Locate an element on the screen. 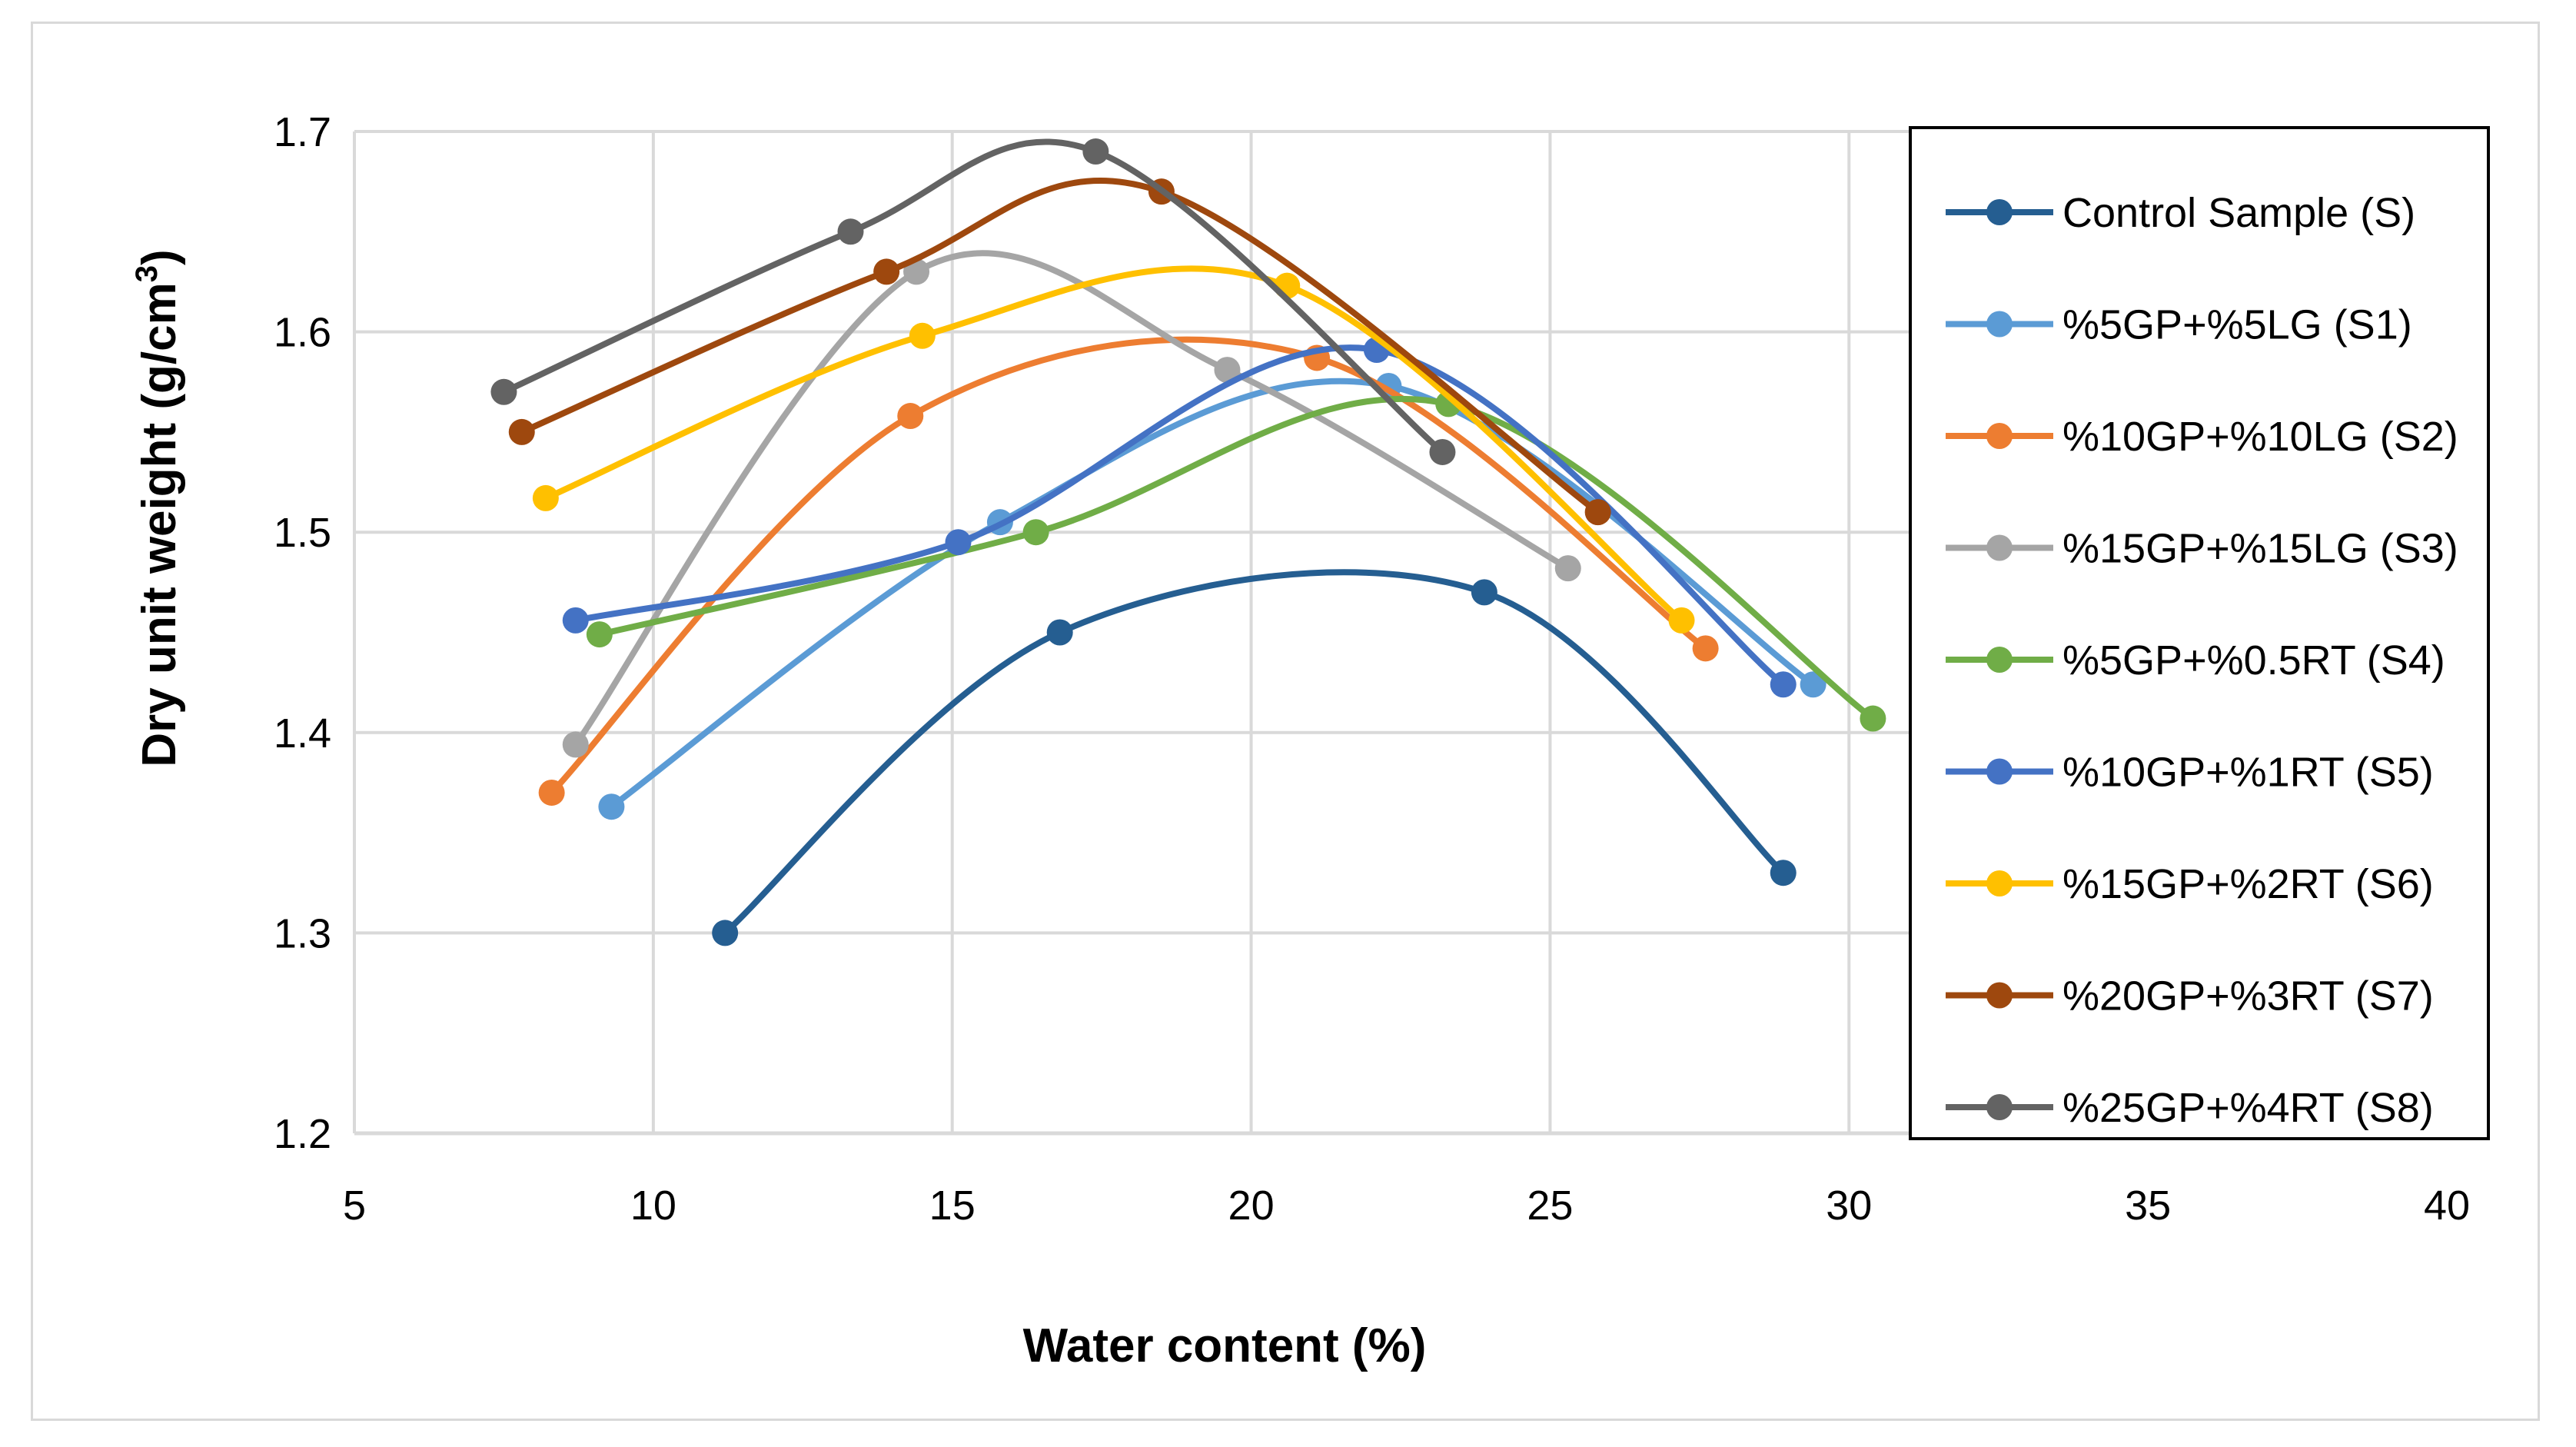  x-tick-label: 5 is located at coordinates (354, 1206).